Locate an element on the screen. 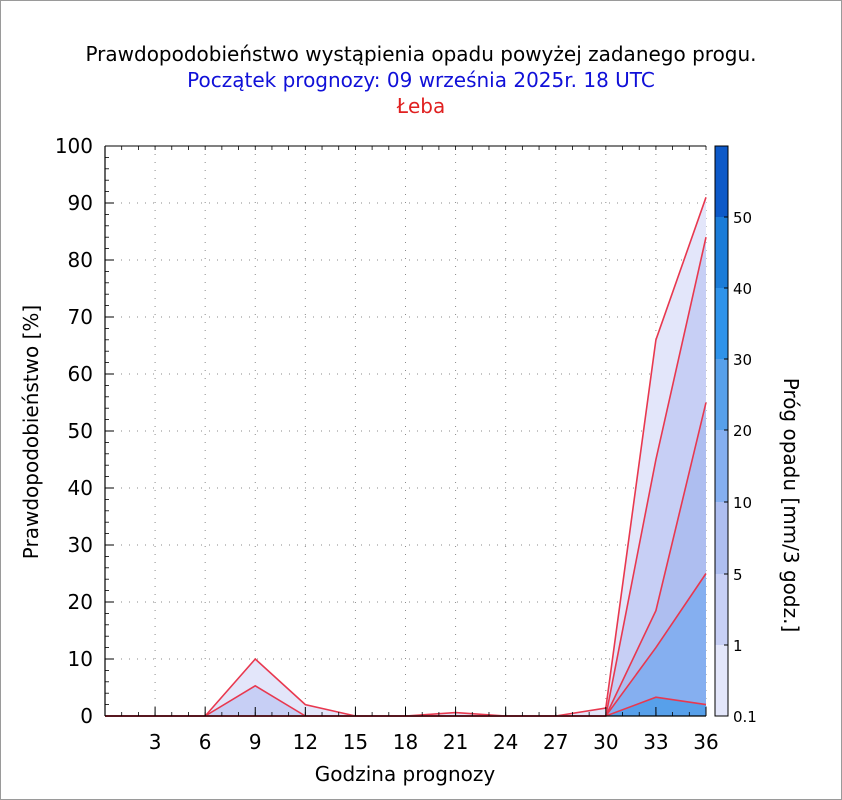  x-tick-label: 9 is located at coordinates (255, 742).